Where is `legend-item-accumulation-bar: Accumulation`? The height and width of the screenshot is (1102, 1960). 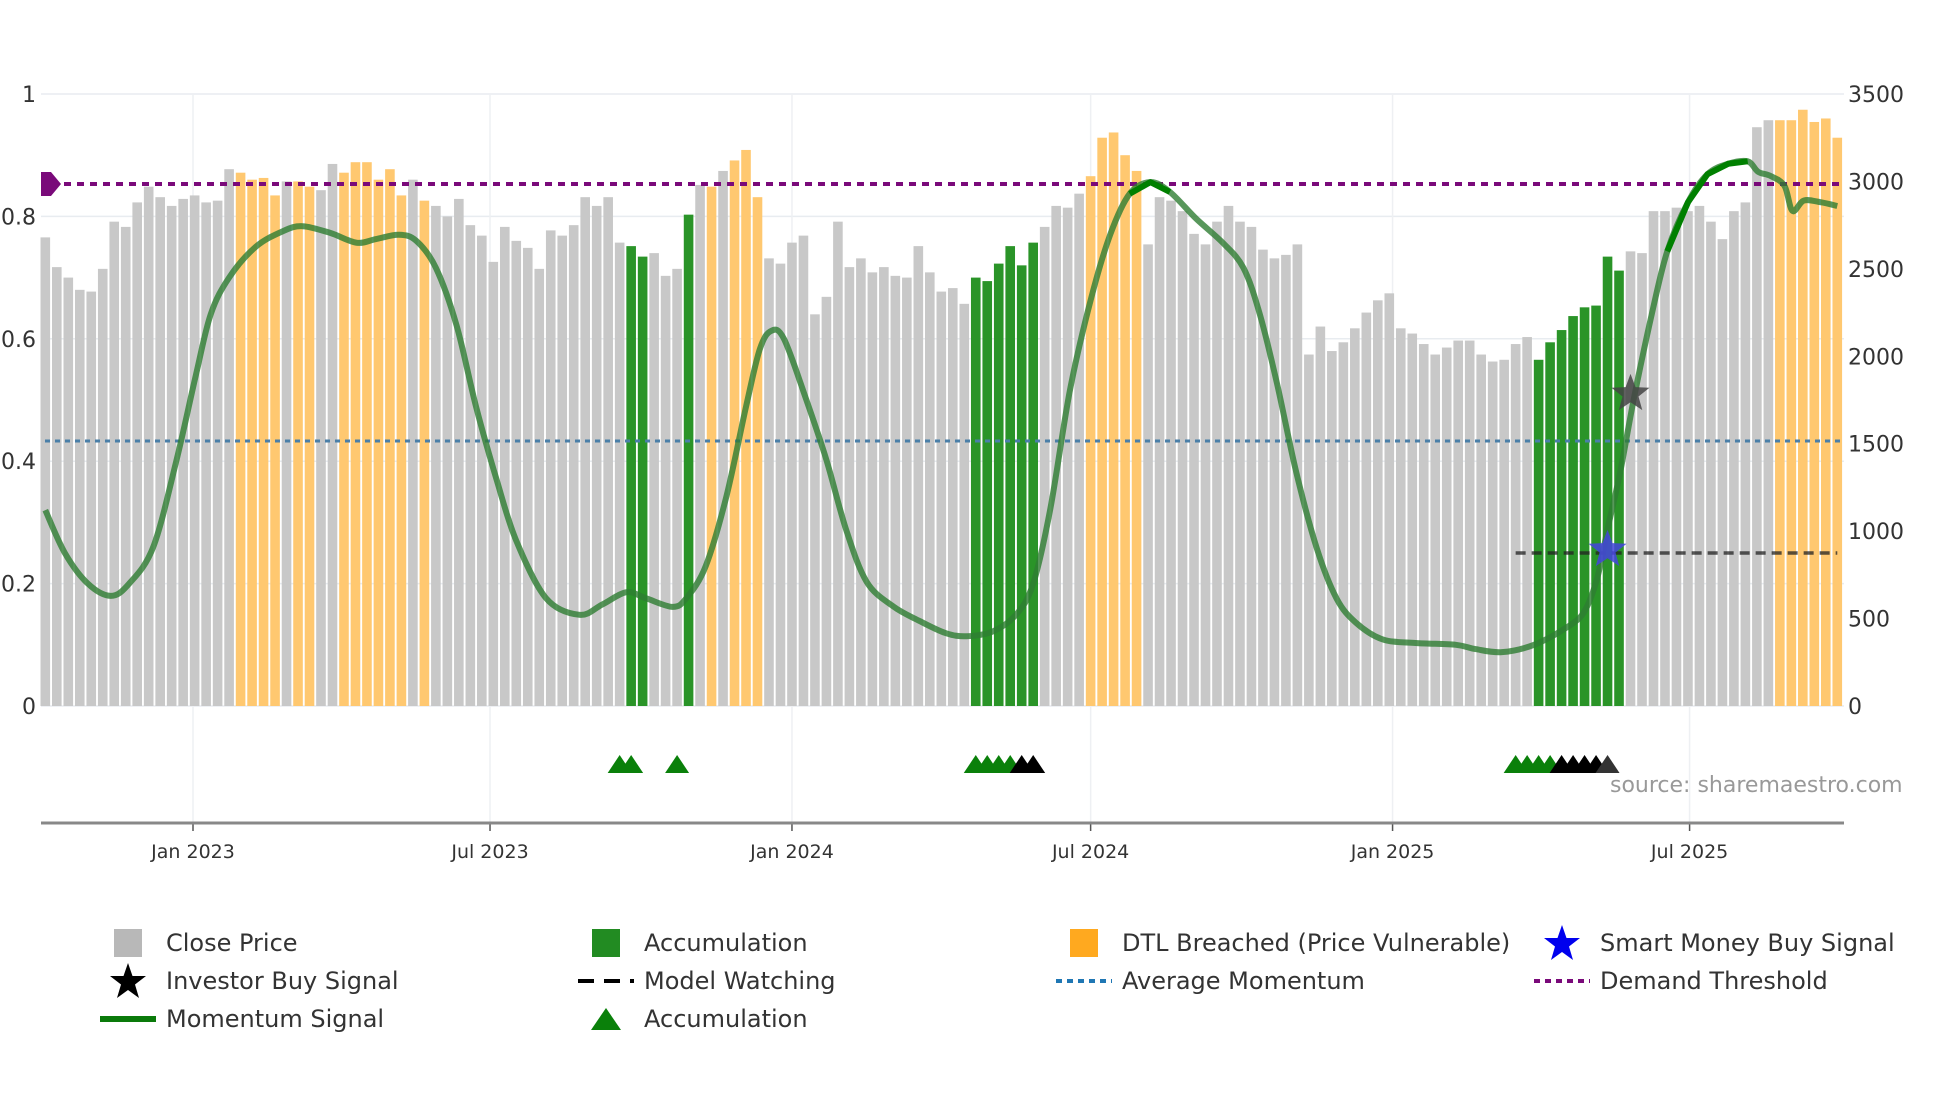
legend-item-accumulation-bar: Accumulation is located at coordinates (693, 943).